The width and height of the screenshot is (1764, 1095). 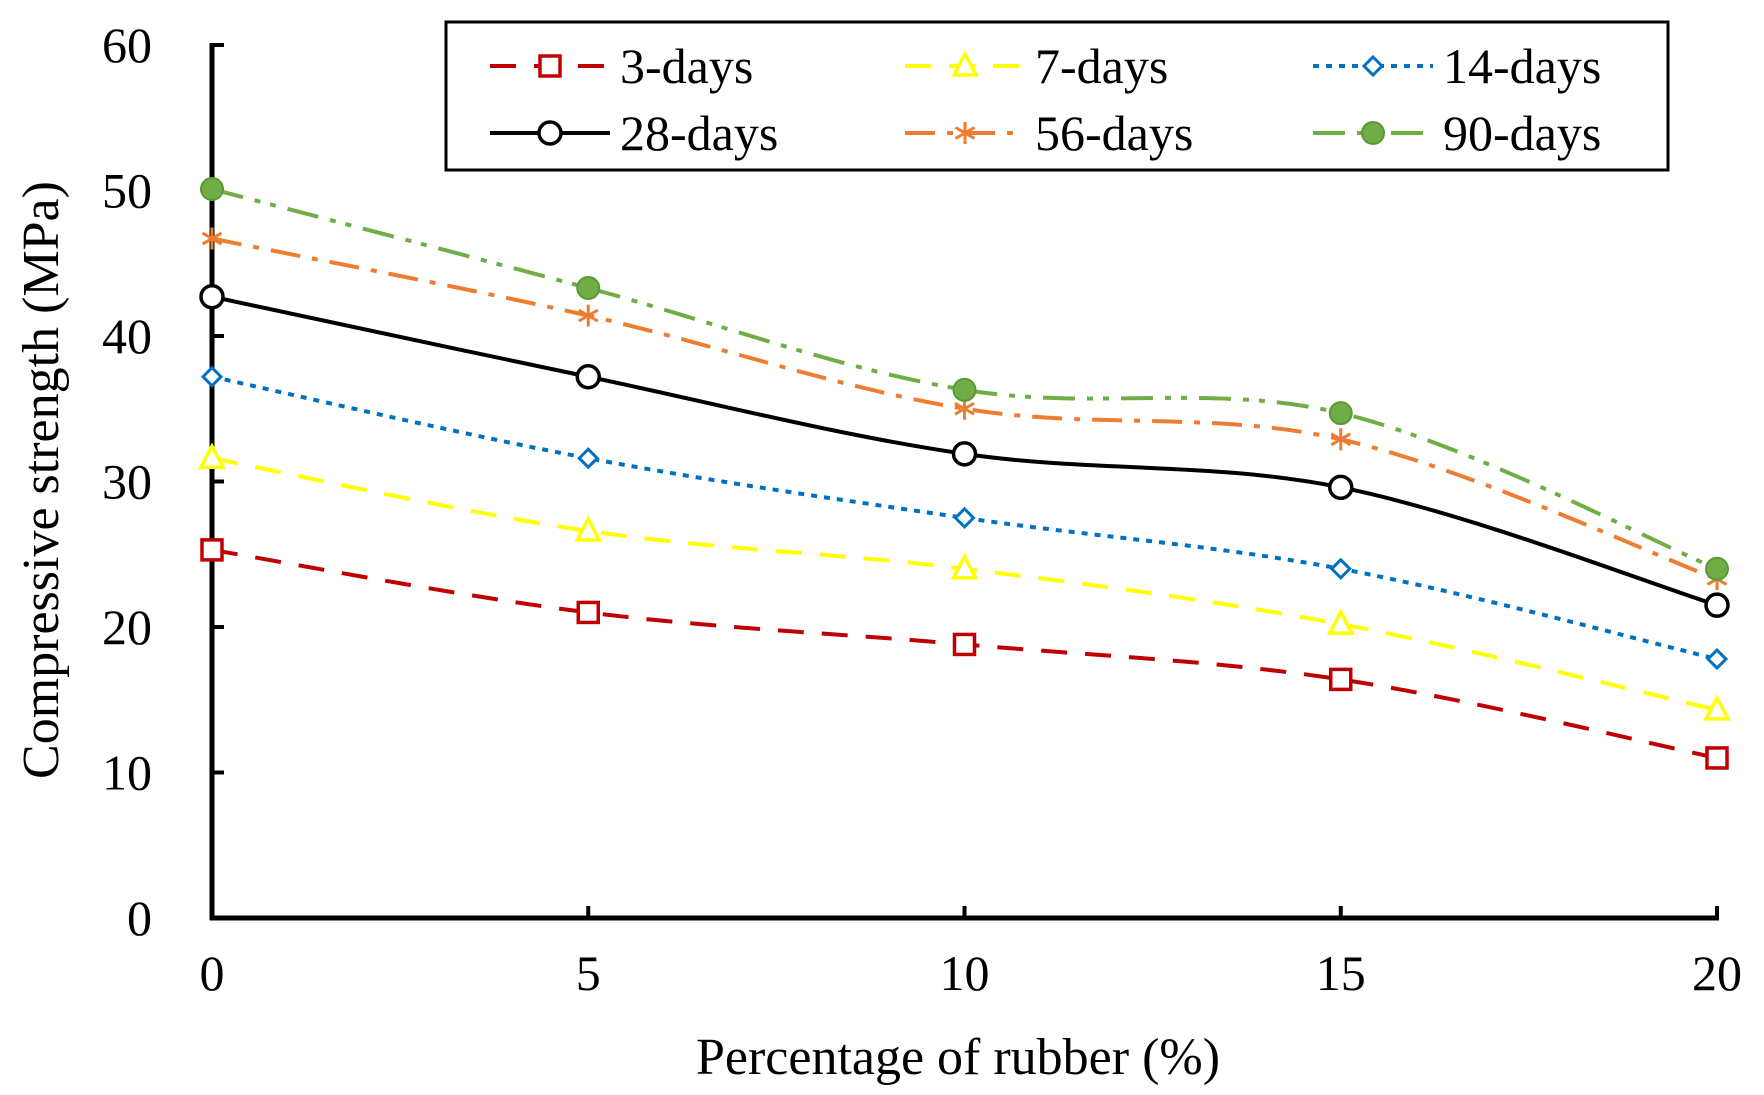 I want to click on x-tick-label: 5, so click(x=588, y=973).